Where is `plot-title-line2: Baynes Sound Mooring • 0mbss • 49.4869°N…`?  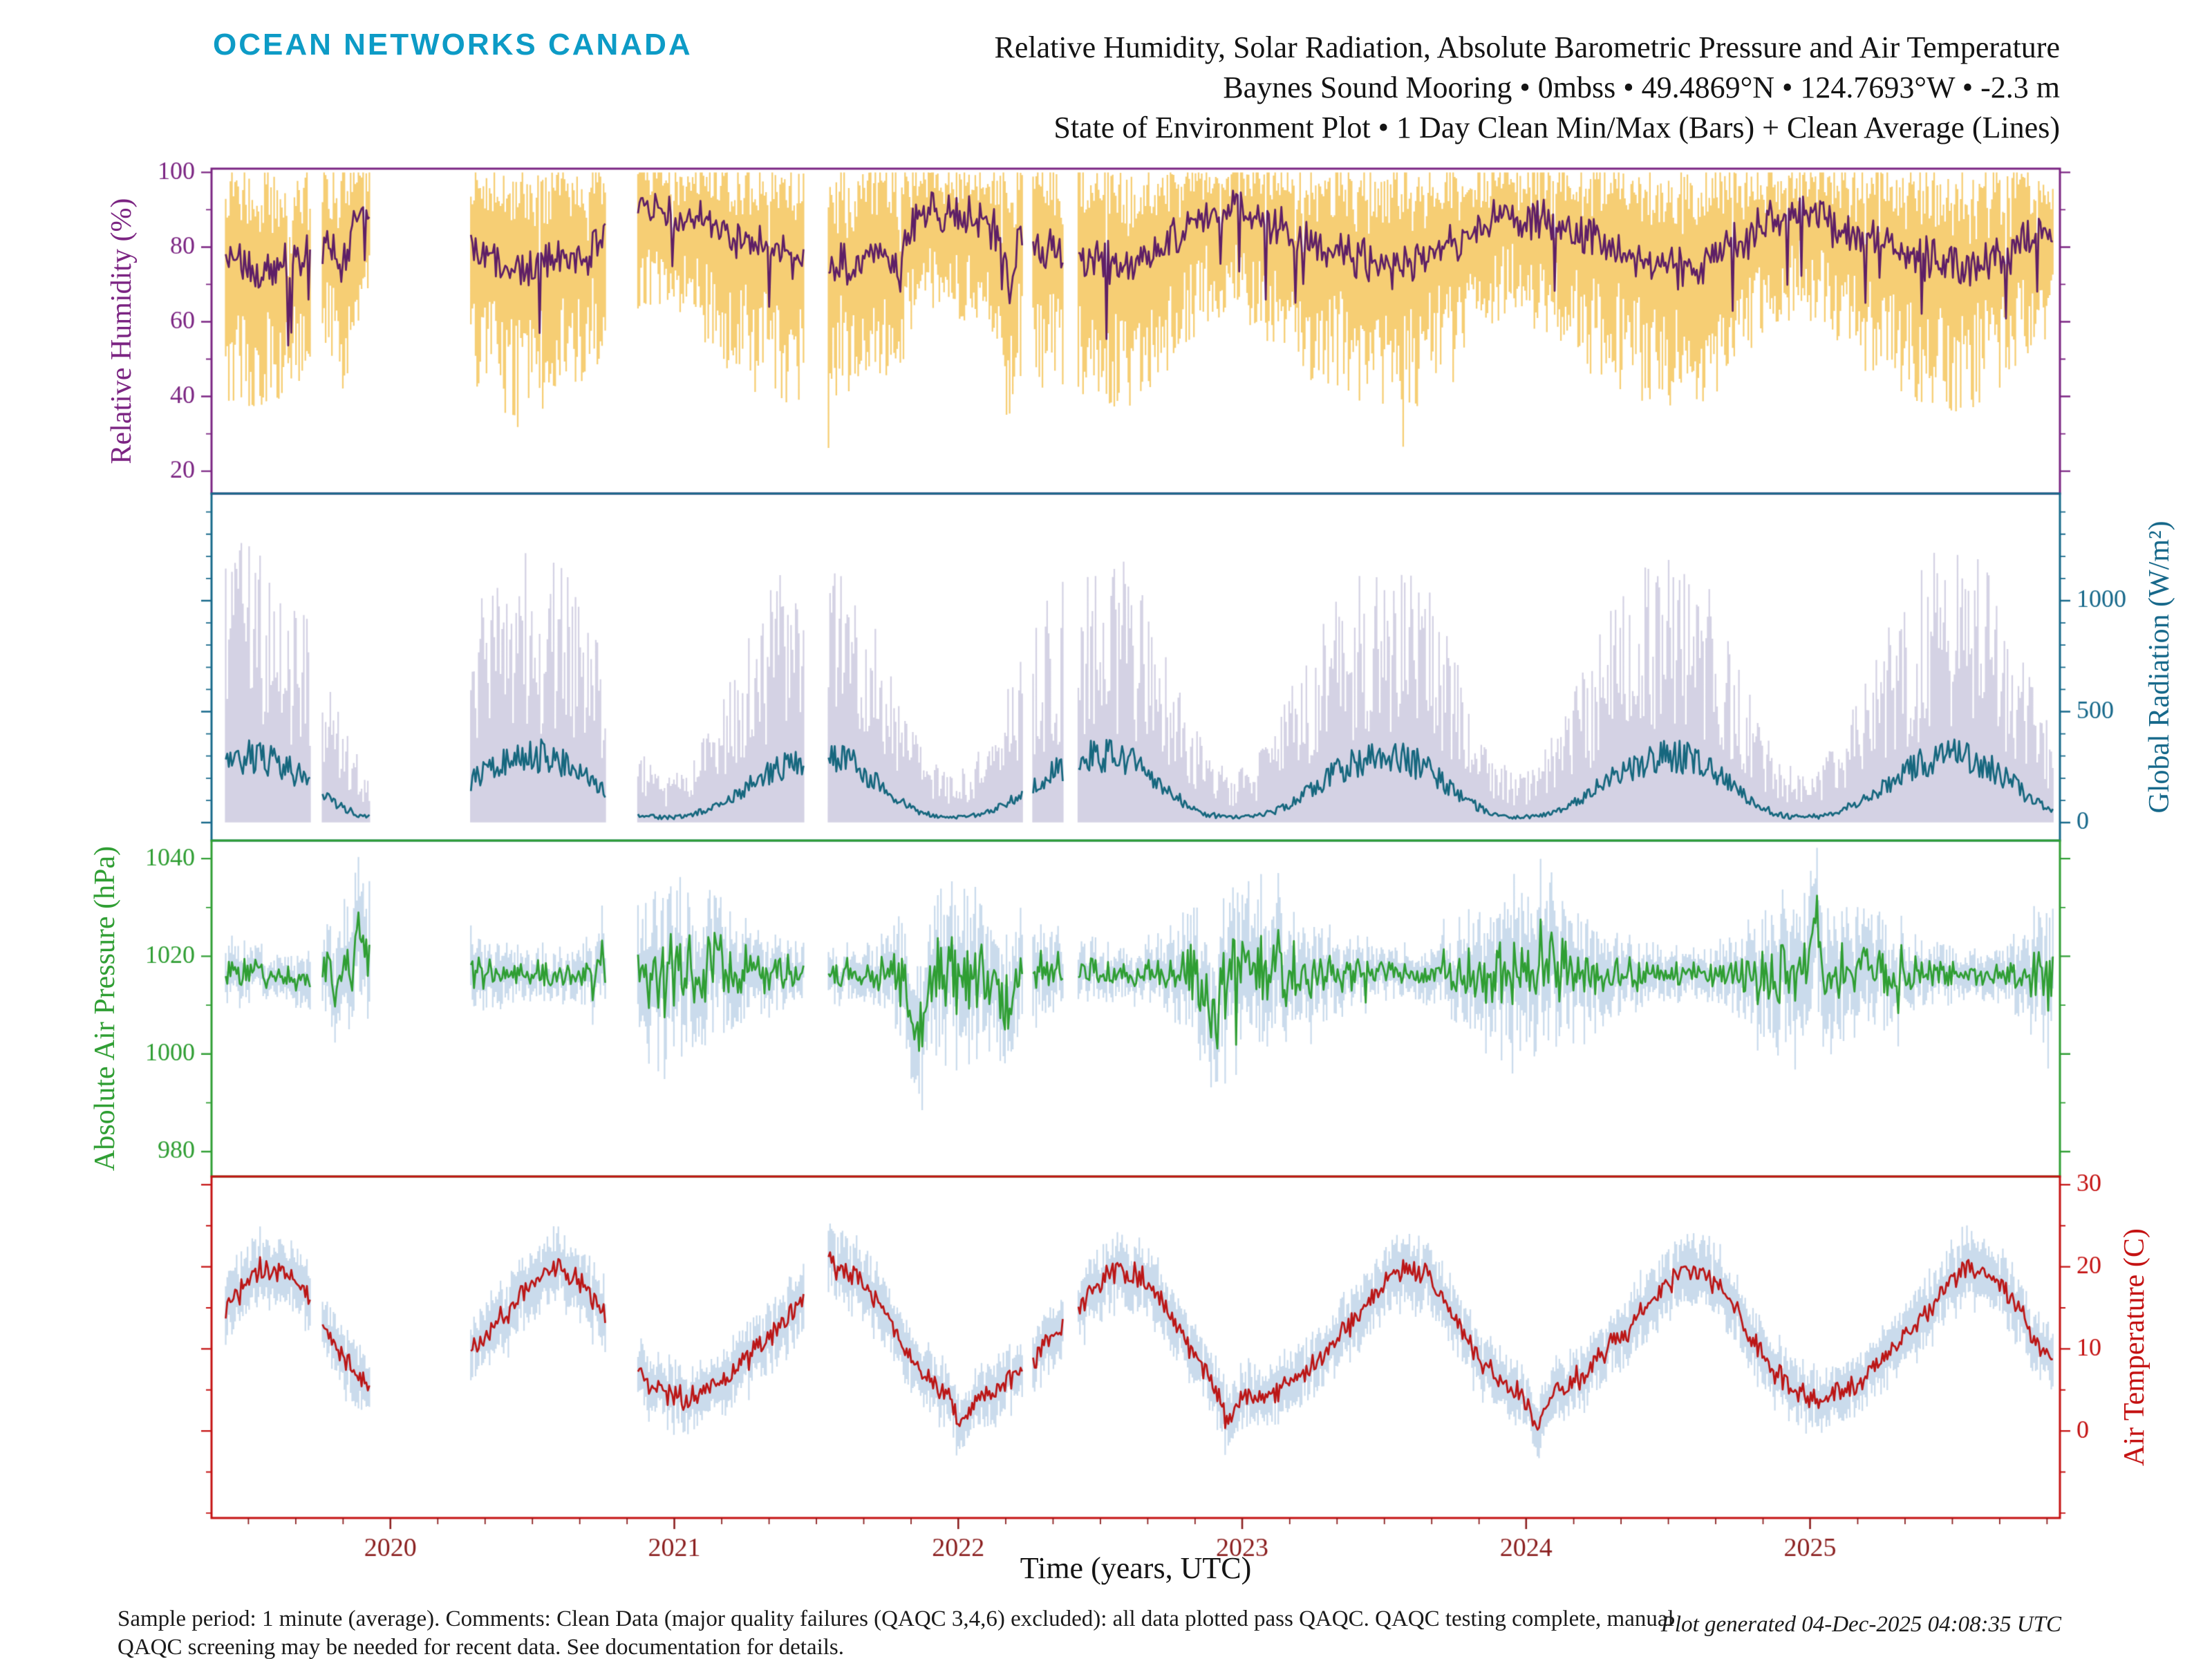
plot-title-line2: Baynes Sound Mooring • 0mbss • 49.4869°N… is located at coordinates (1642, 88).